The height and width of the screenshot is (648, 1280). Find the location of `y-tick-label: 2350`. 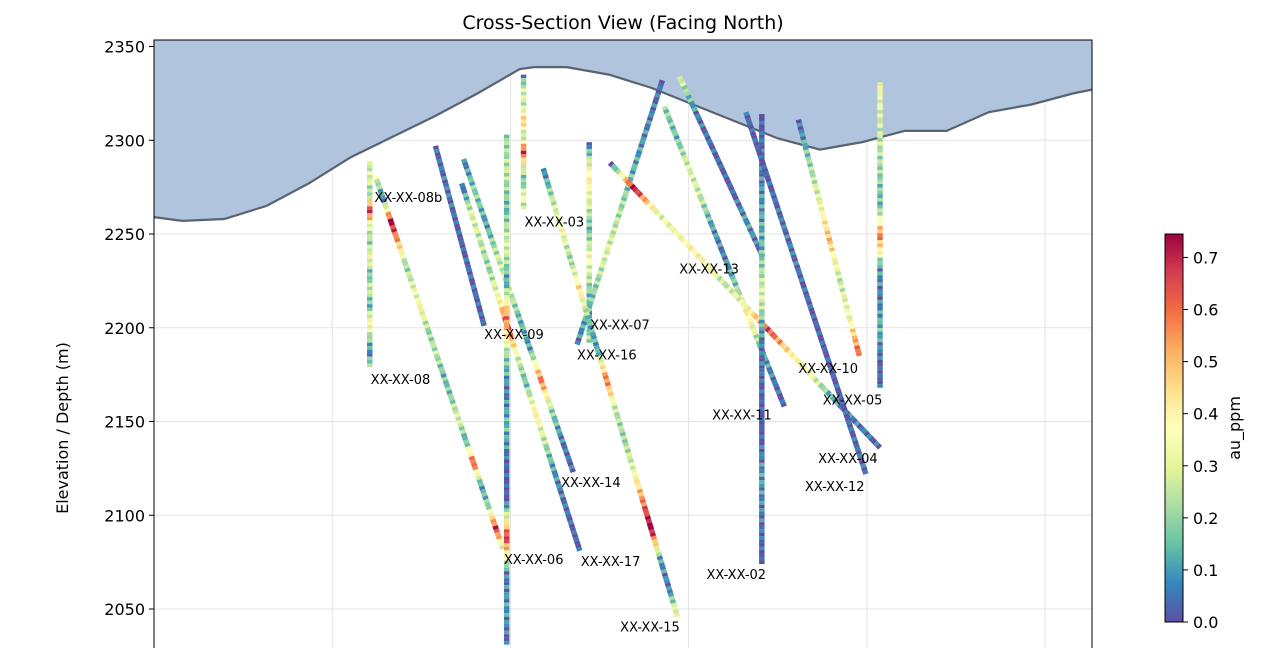

y-tick-label: 2350 is located at coordinates (124, 47).